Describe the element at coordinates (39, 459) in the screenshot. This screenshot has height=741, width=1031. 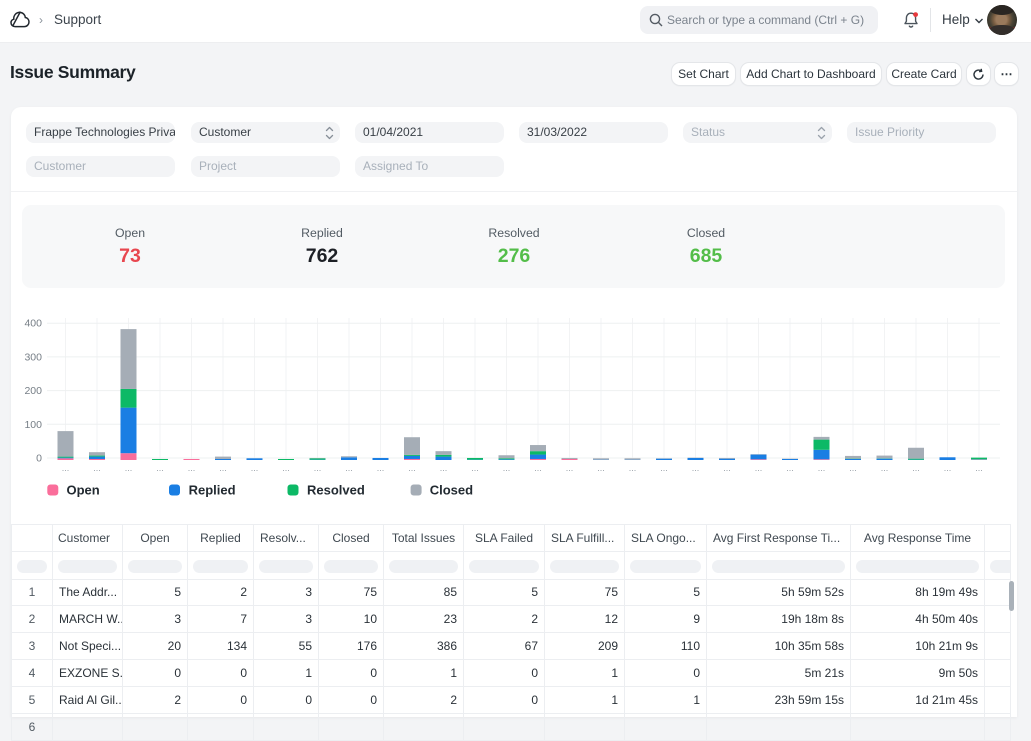
I see `svg-text: 0` at that location.